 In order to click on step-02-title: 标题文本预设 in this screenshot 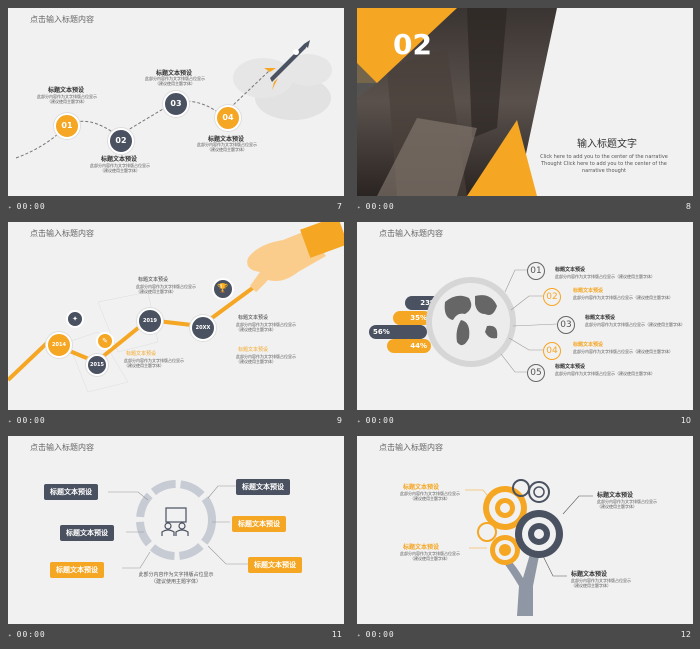, I will do `click(119, 159)`.